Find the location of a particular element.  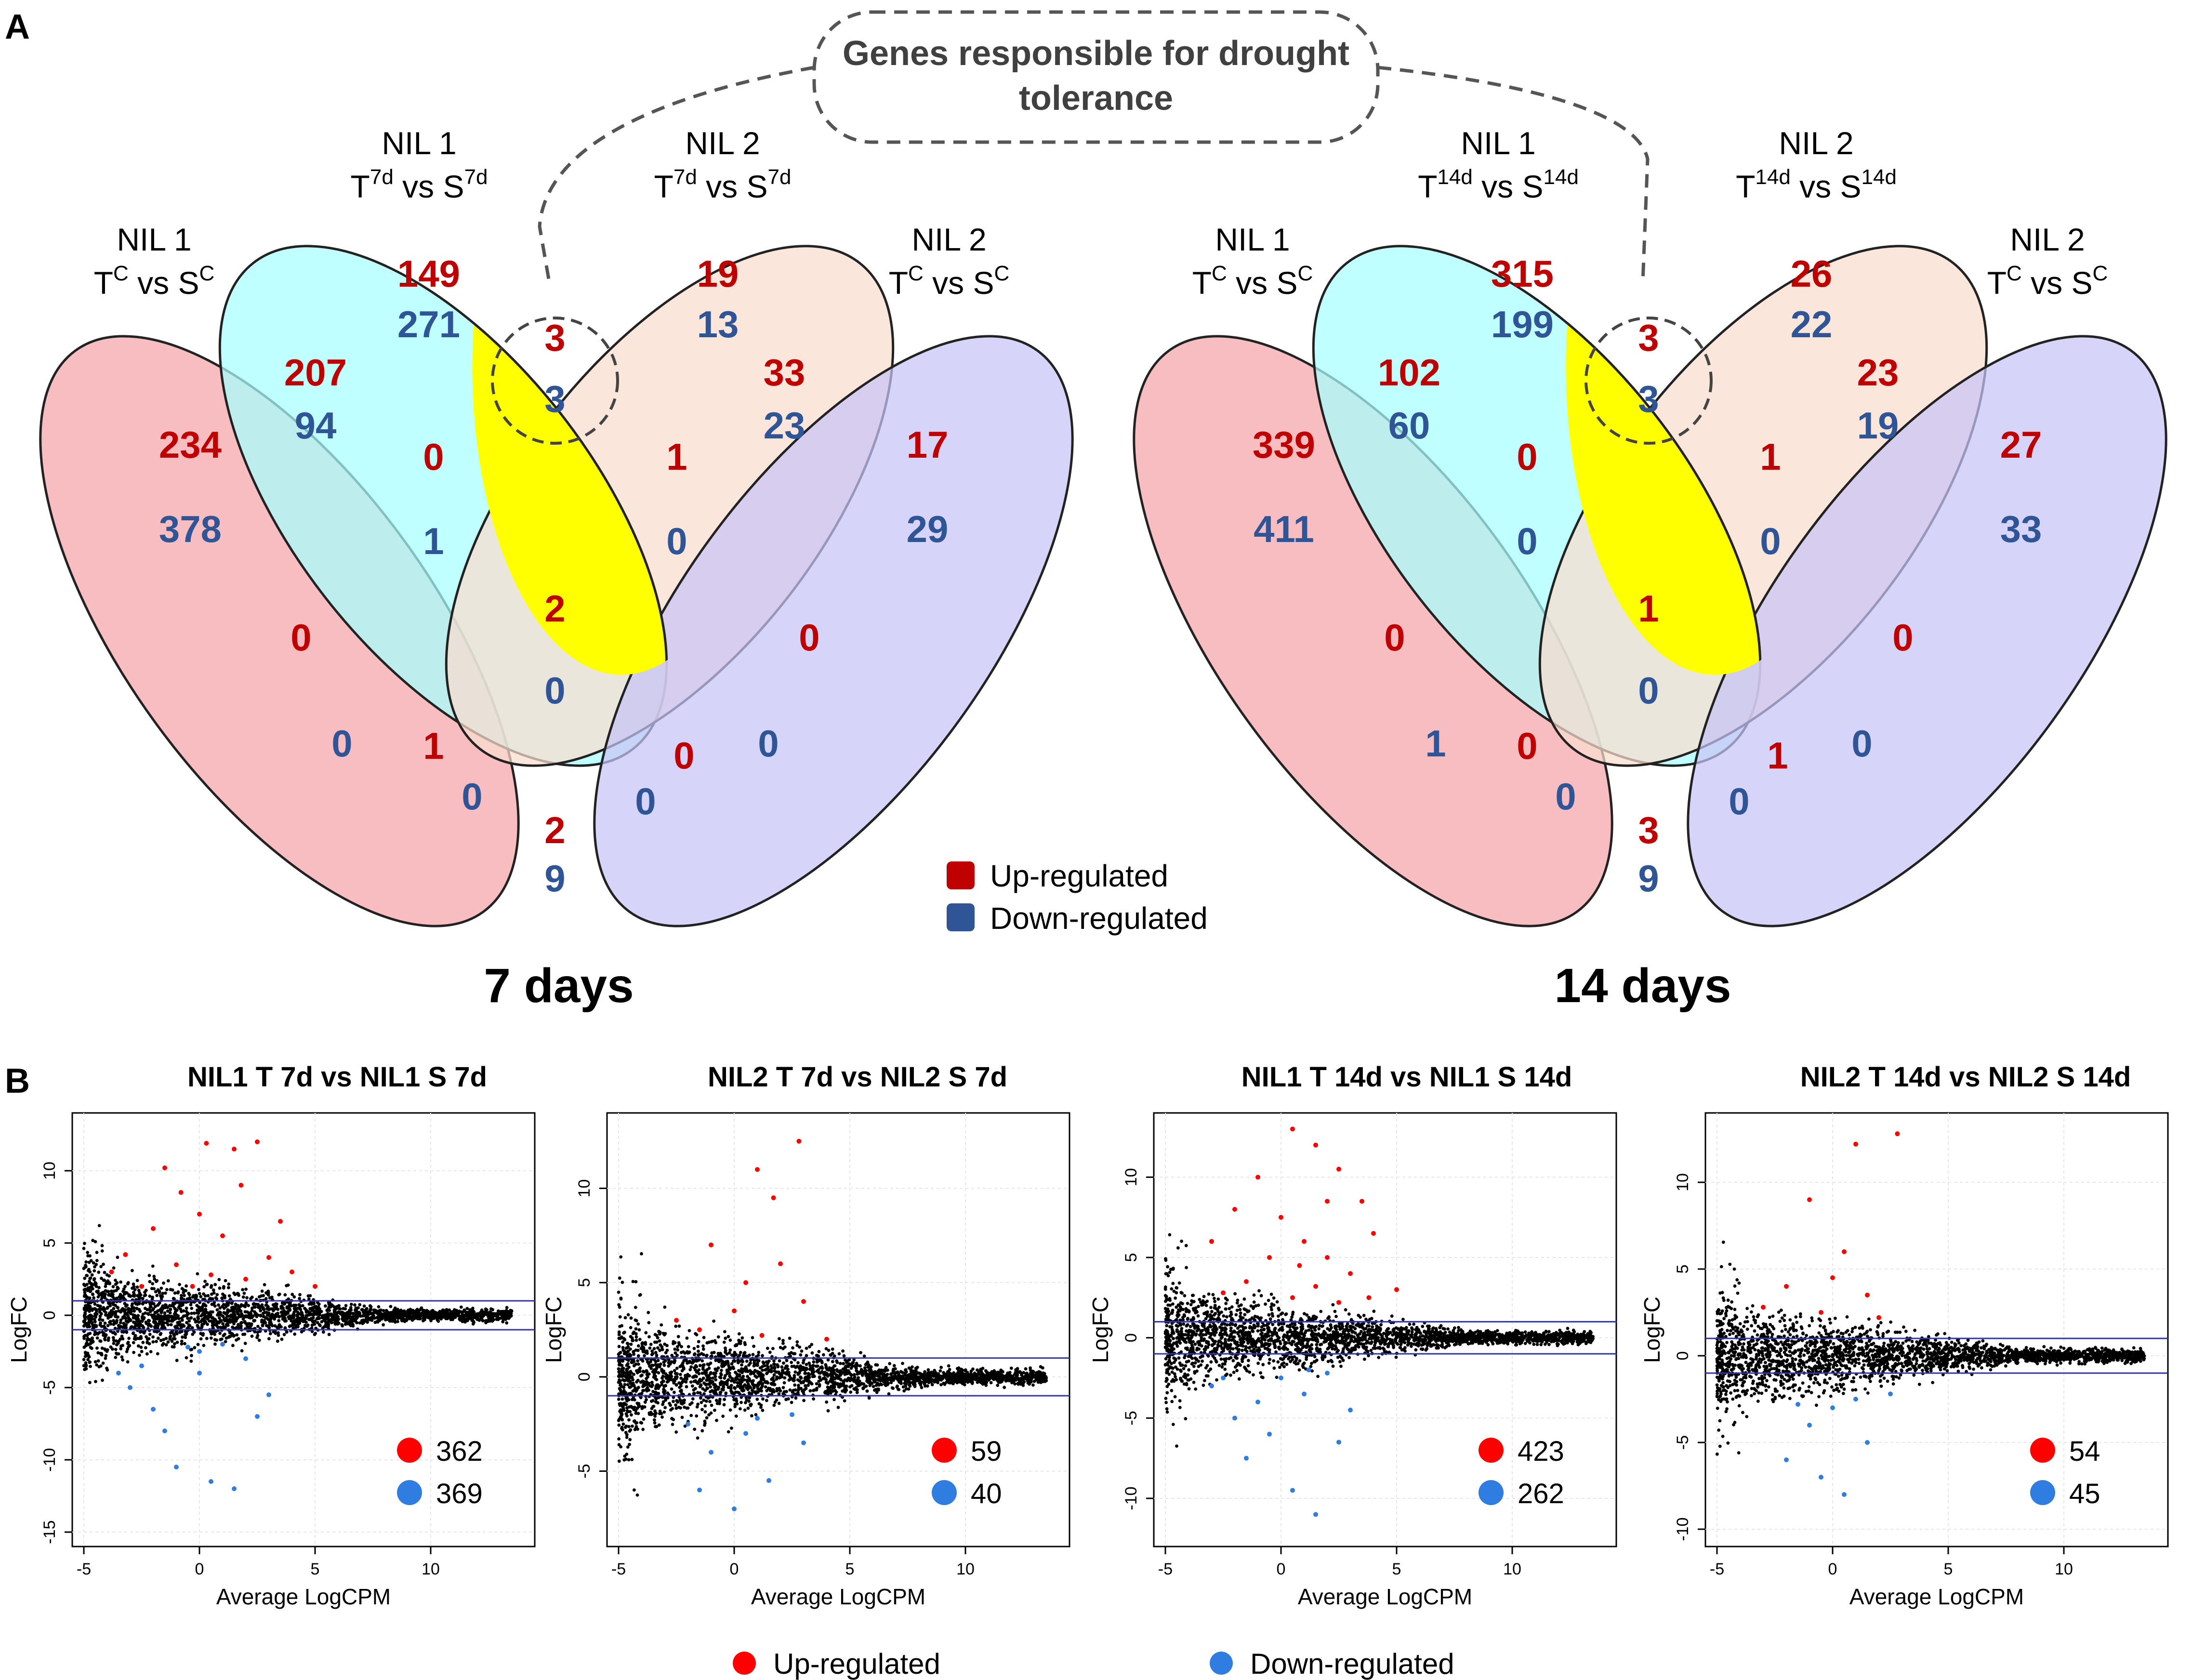

ma-plot-x-tick-label: 10 is located at coordinates (431, 1569).